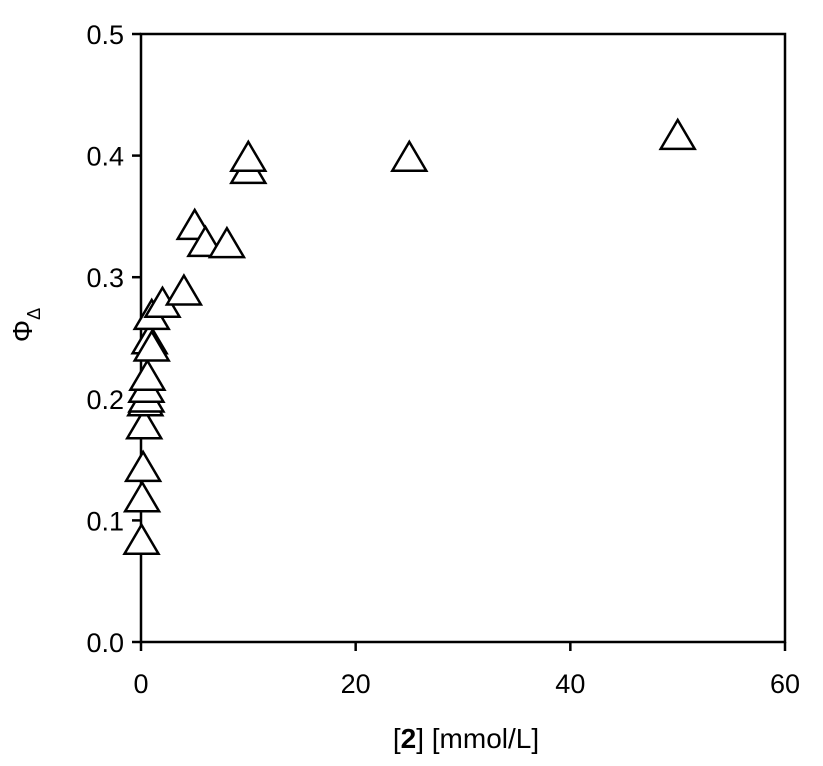 The height and width of the screenshot is (766, 823). Describe the element at coordinates (105, 643) in the screenshot. I see `y-tick-label: 0.0` at that location.